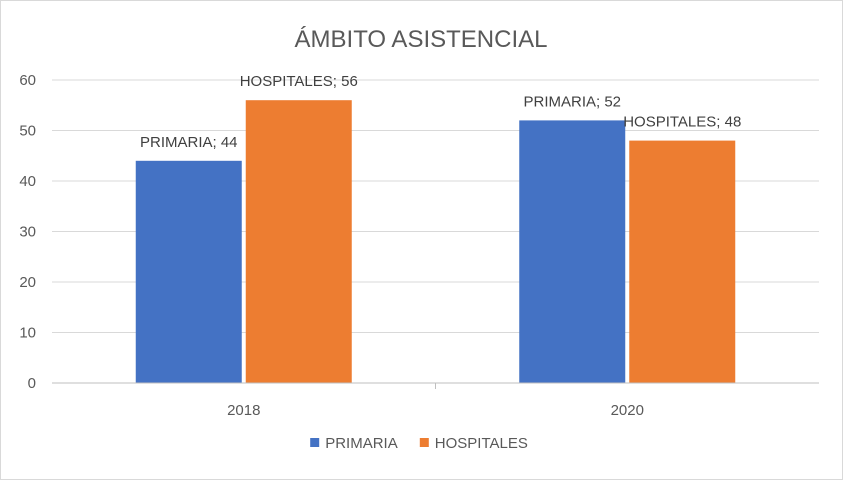 The width and height of the screenshot is (843, 480). I want to click on y-axis: 0 10 20 30 40 50 60, so click(27, 232).